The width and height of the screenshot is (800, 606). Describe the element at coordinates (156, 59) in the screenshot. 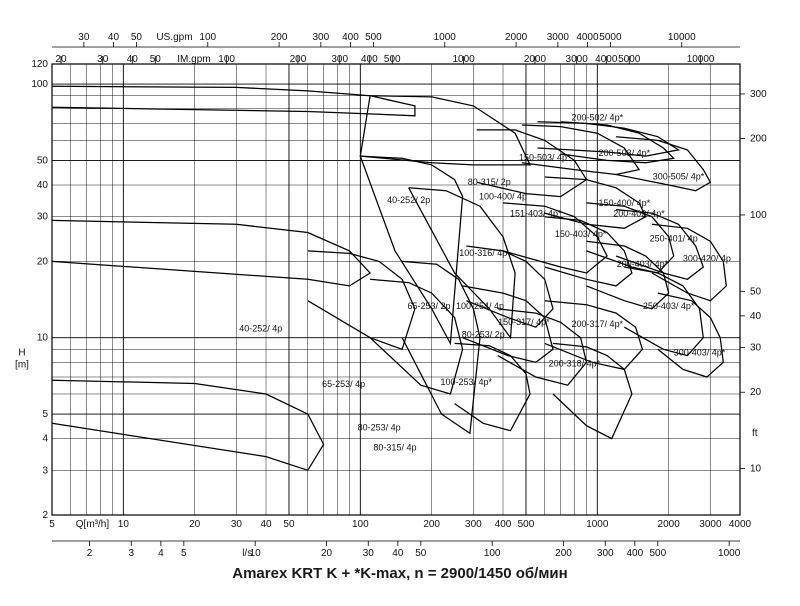

I see `imgpm-tick-label: 50` at that location.